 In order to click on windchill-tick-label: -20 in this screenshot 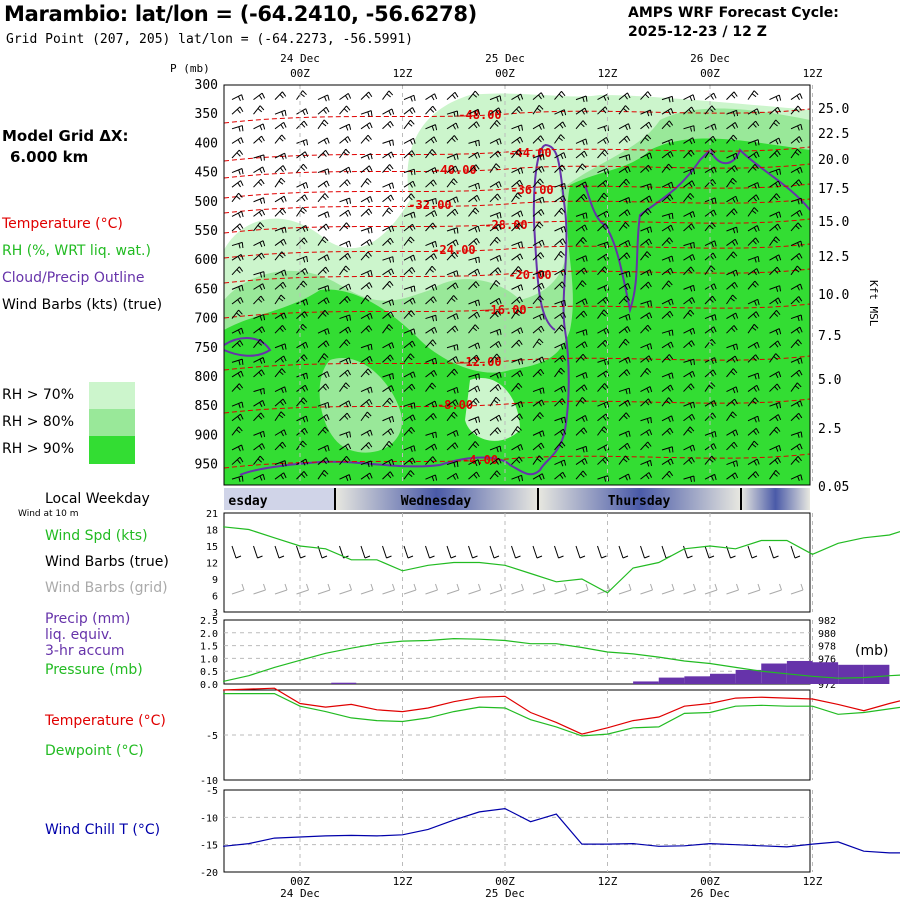, I will do `click(209, 873)`.